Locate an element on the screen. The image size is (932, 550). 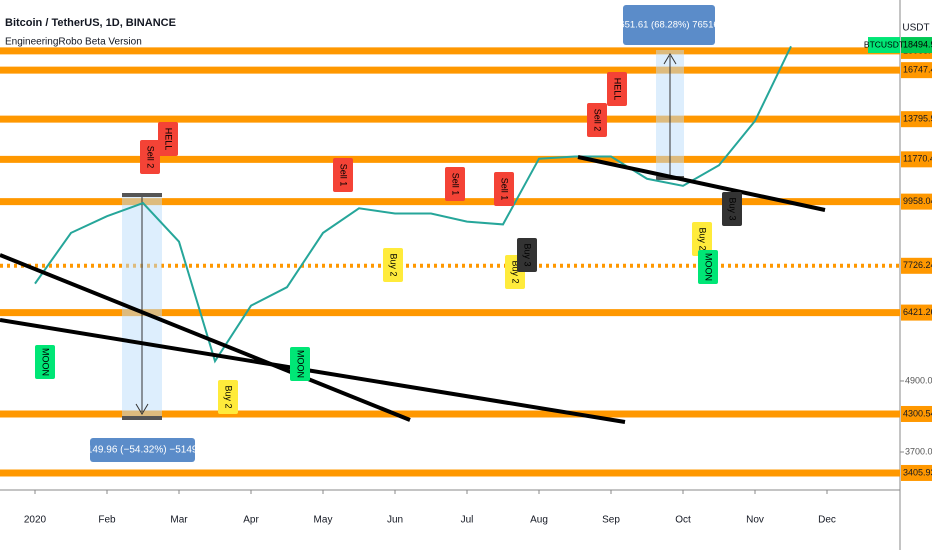
level-label: 7726.24 is located at coordinates (917, 265).